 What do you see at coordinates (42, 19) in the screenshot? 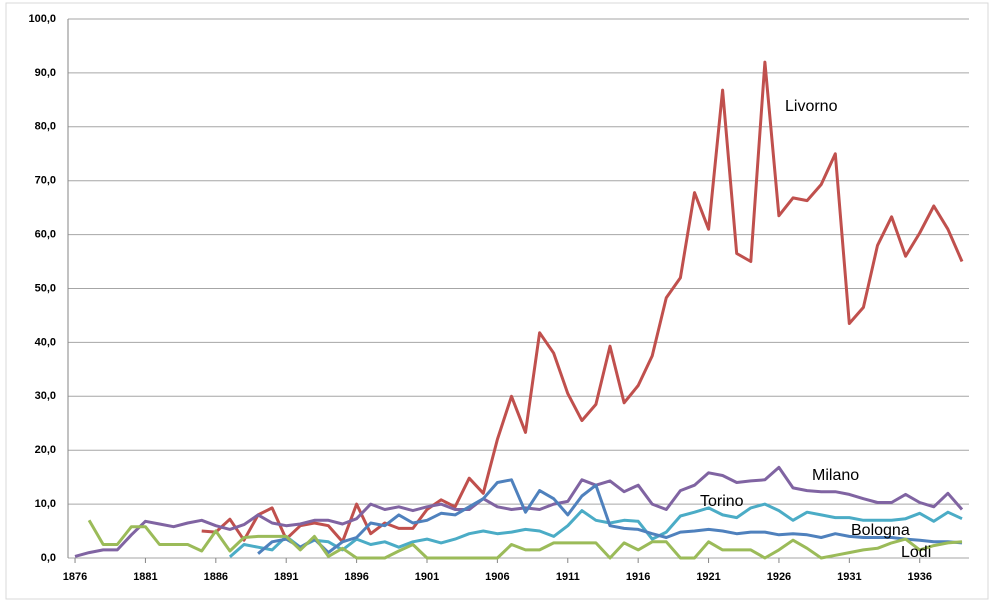
I see `y-tick-label: 100,0` at bounding box center [42, 19].